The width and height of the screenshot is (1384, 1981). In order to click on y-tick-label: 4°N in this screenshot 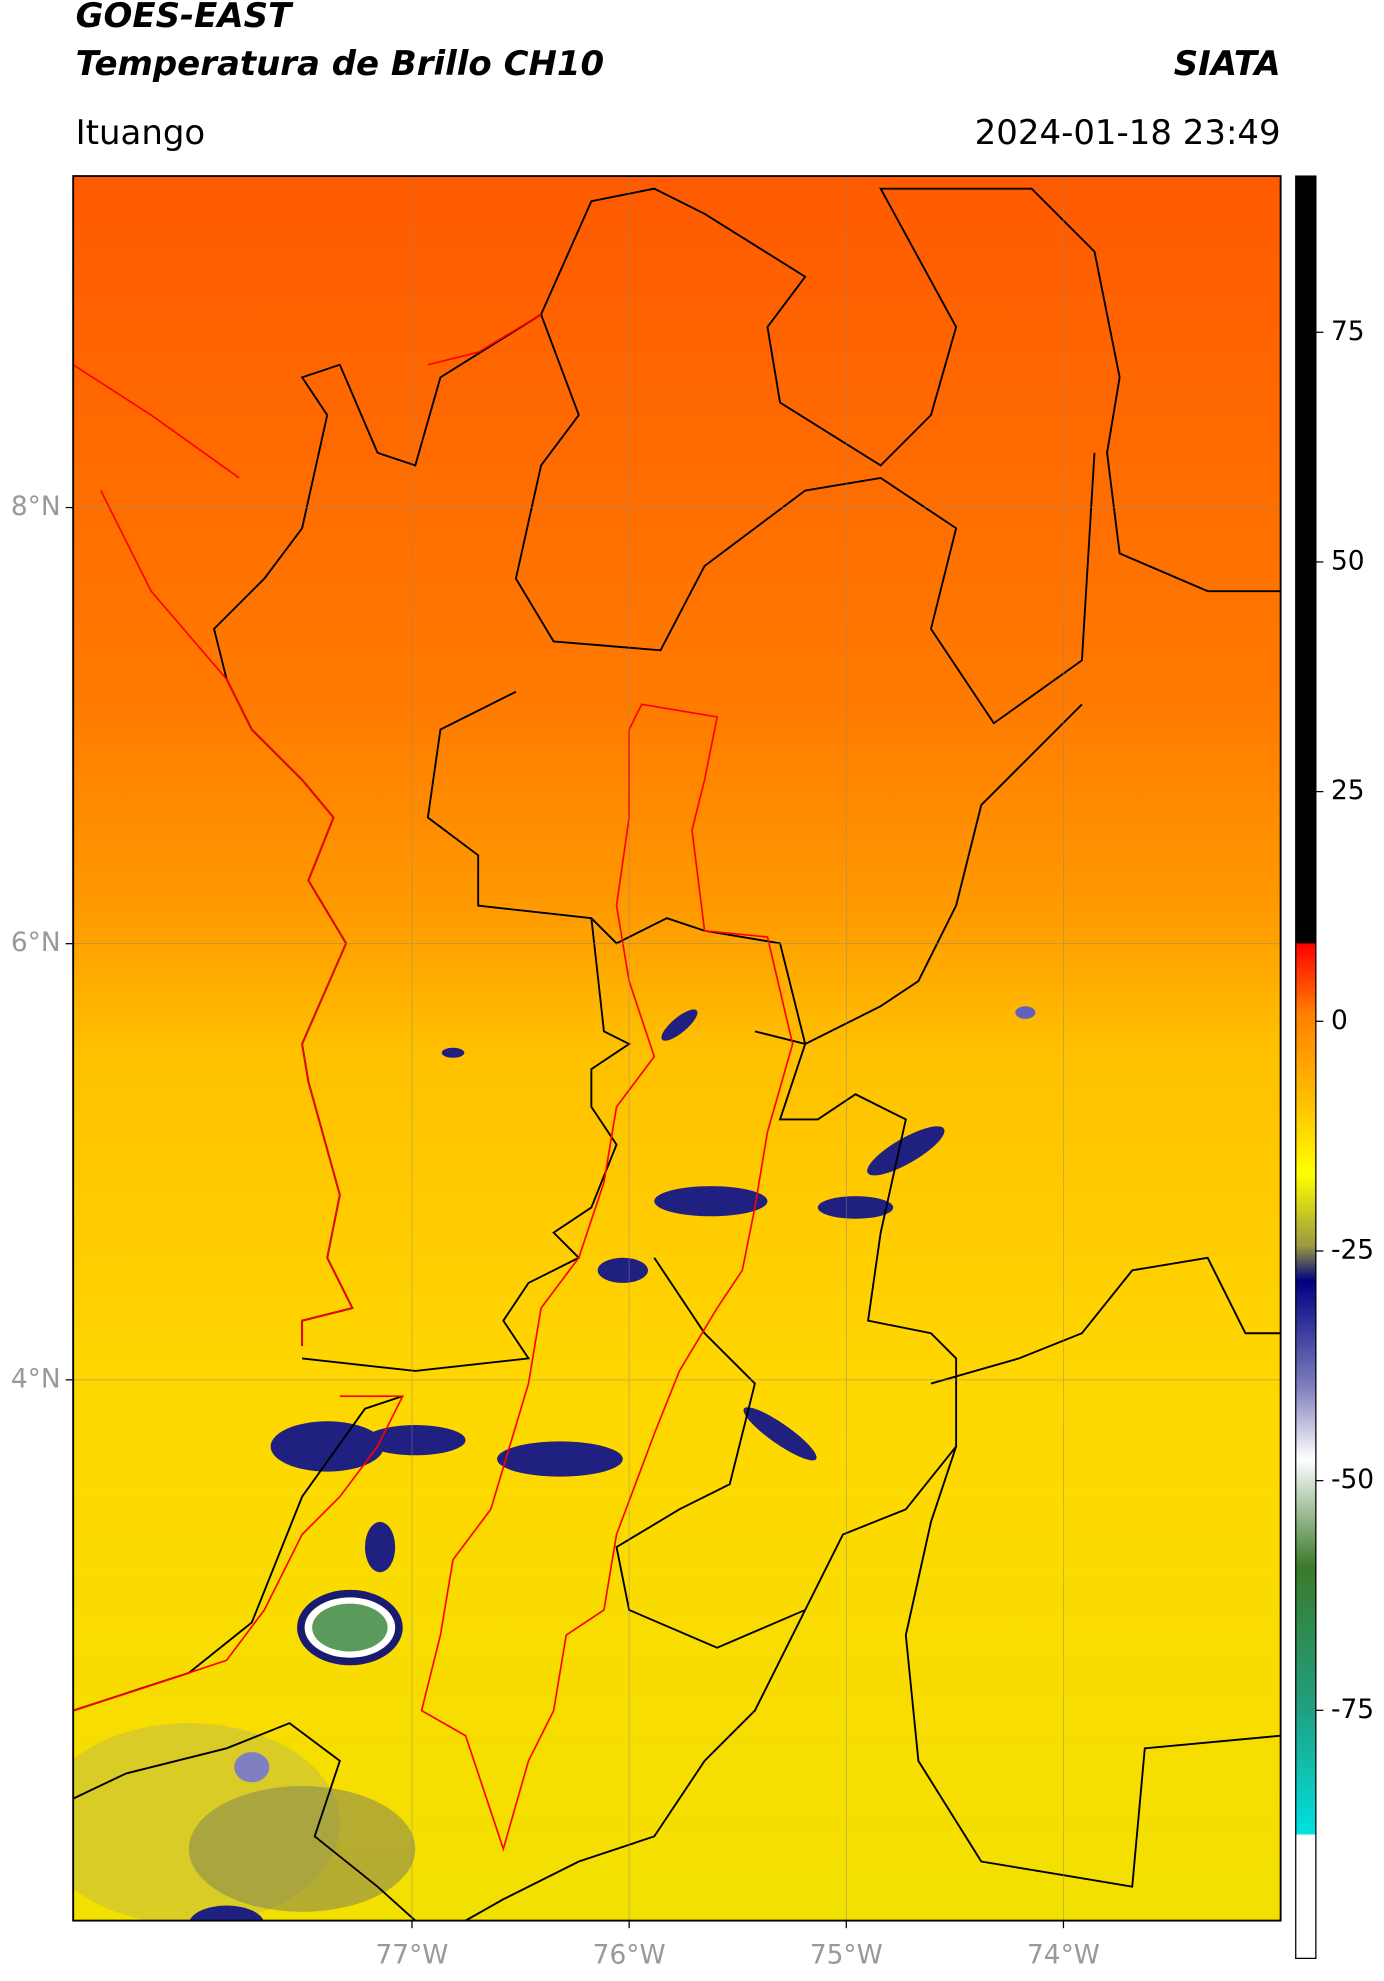, I will do `click(36, 1378)`.